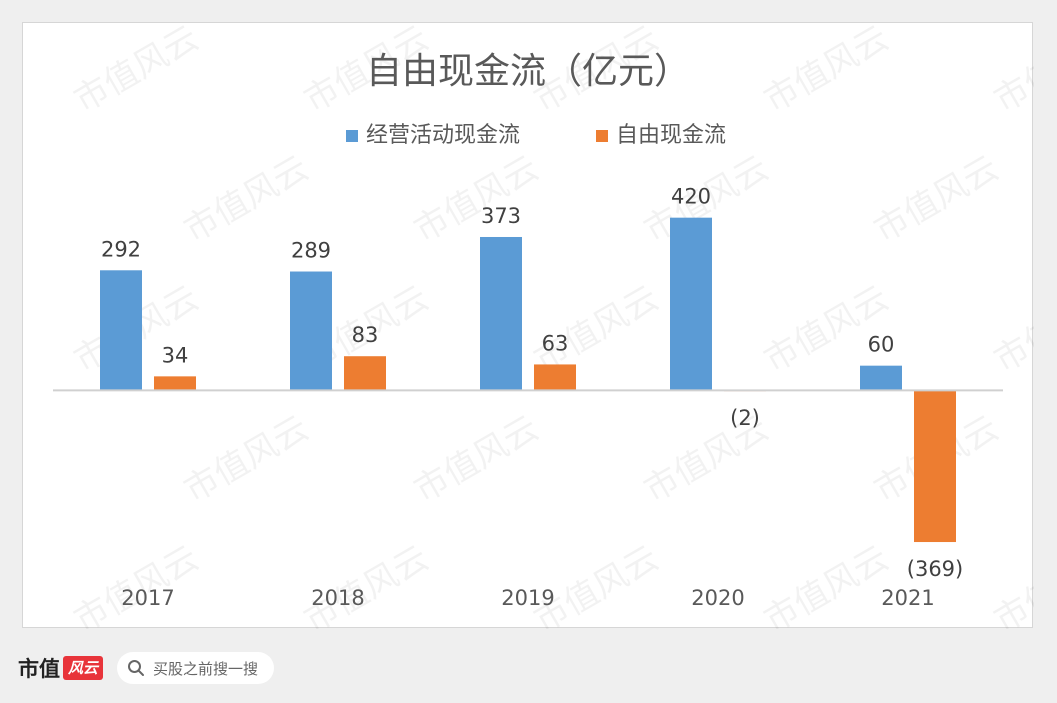  What do you see at coordinates (691, 304) in the screenshot?
I see `bar-operating-2020` at bounding box center [691, 304].